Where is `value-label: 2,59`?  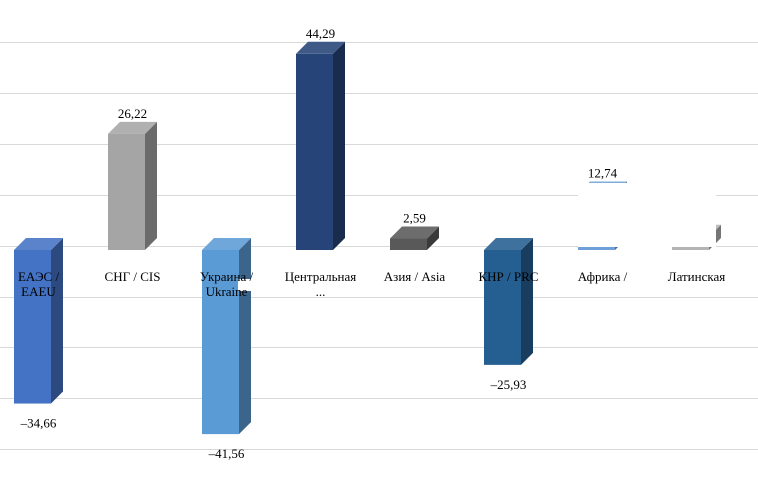
value-label: 2,59 is located at coordinates (414, 218).